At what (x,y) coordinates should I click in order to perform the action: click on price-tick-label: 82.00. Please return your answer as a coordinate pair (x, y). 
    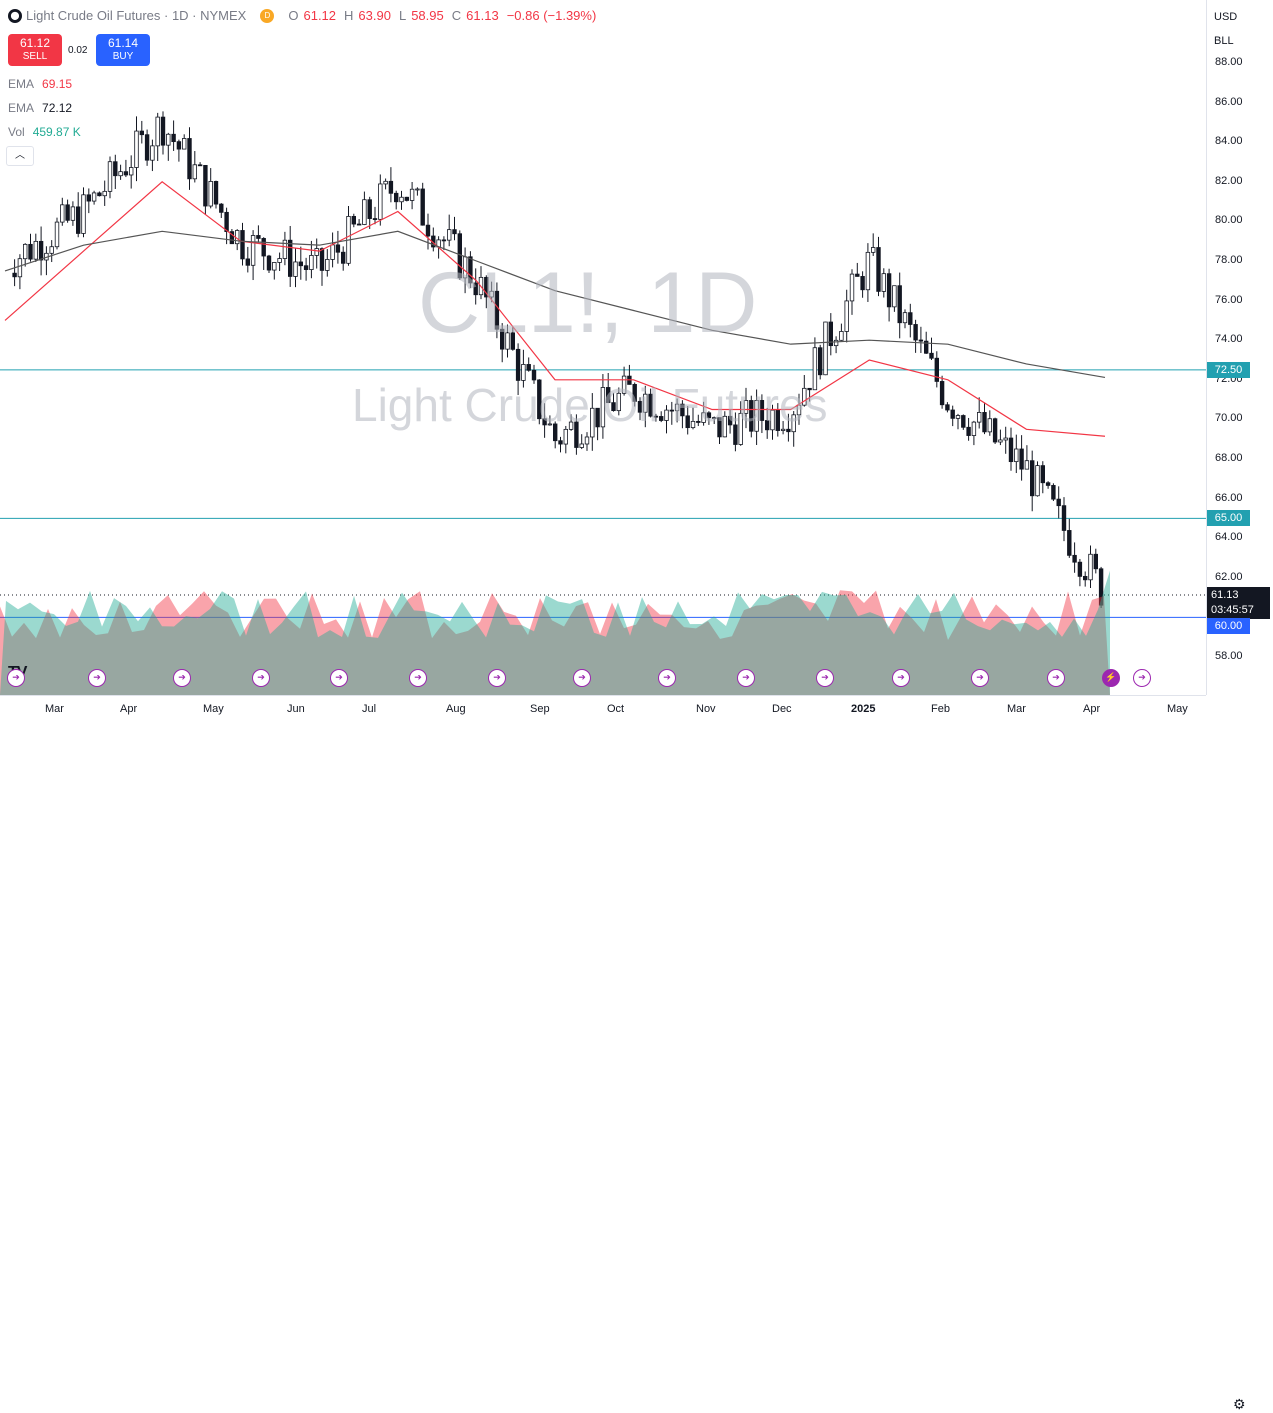
    Looking at the image, I should click on (1229, 180).